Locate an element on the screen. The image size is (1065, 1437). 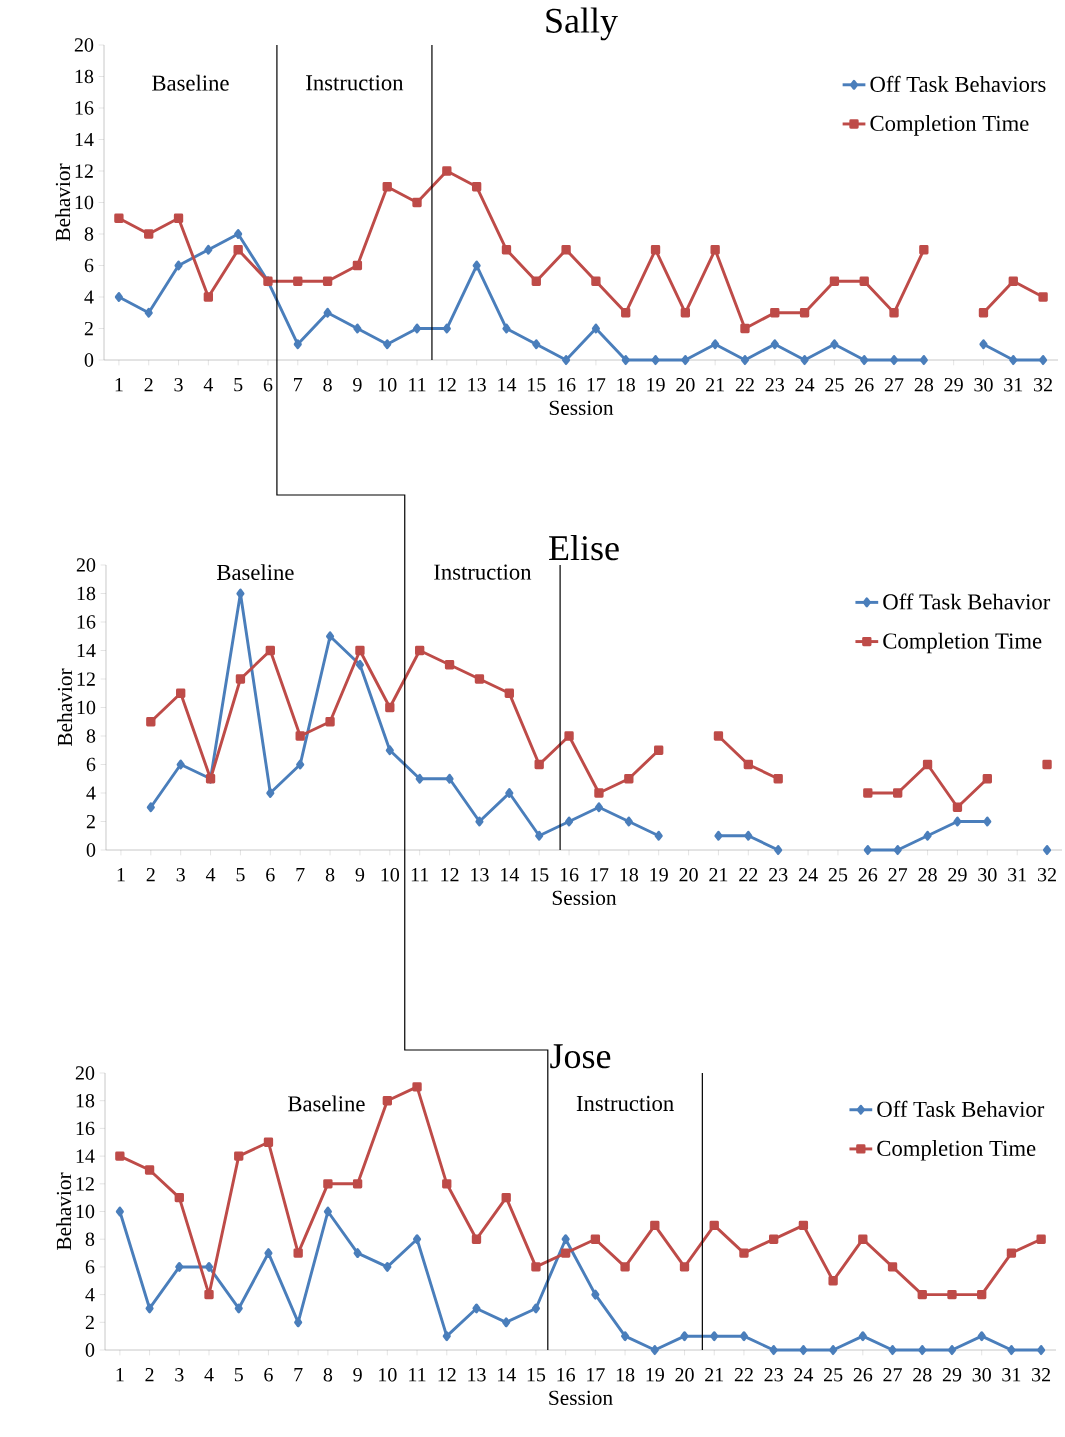
x-tick-label: 11 is located at coordinates (417, 1375).